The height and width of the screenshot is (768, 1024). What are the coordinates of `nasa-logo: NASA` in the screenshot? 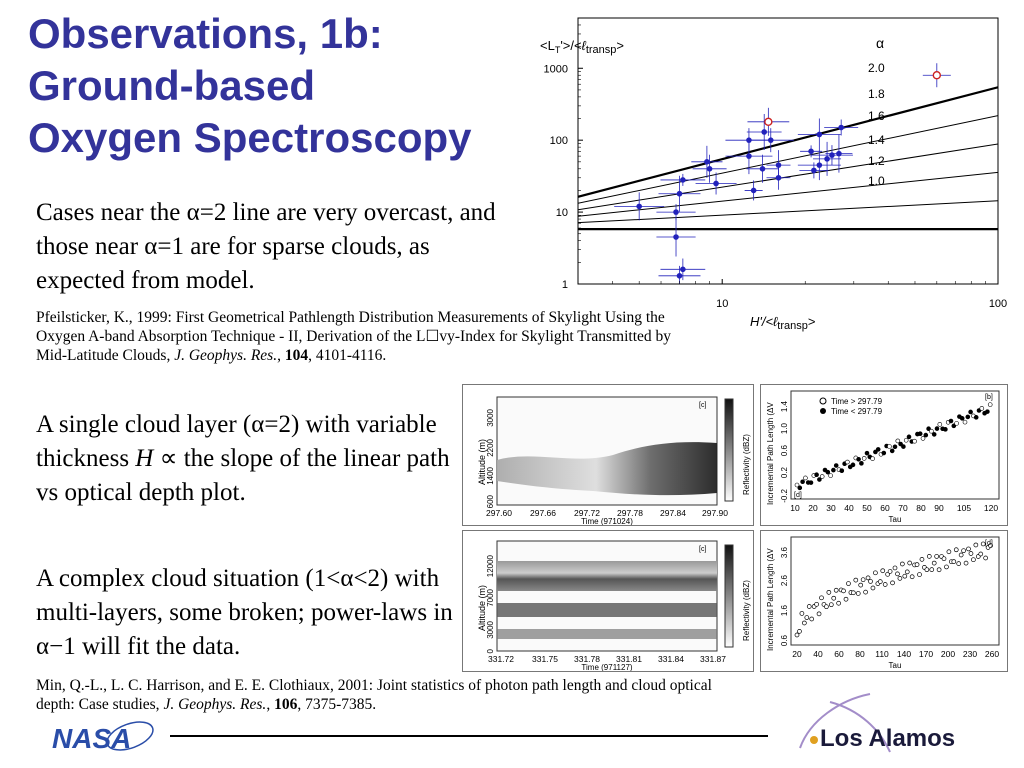 It's located at (107, 736).